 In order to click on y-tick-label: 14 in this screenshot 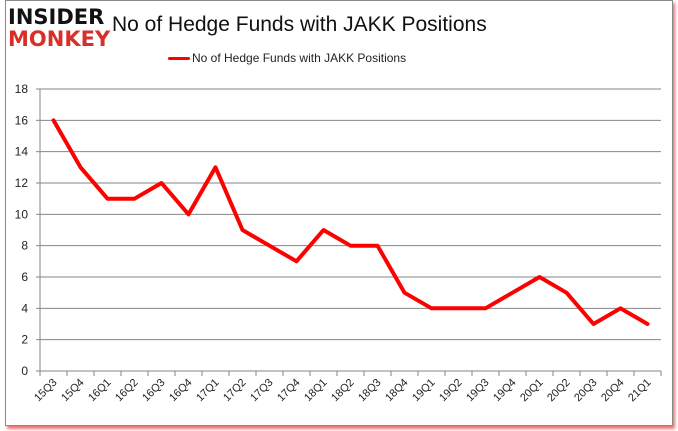, I will do `click(22, 152)`.